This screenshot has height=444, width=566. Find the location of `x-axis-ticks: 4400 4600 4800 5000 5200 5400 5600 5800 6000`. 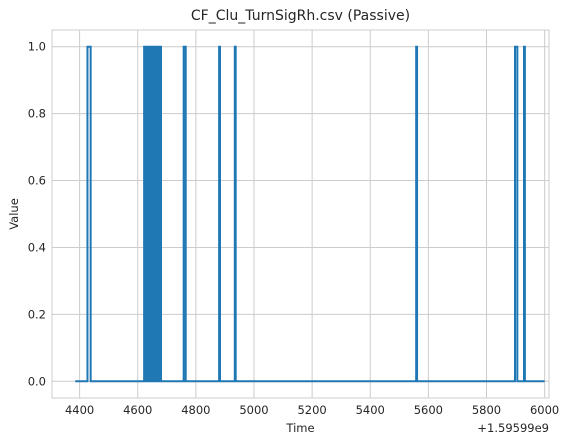

x-axis-ticks: 4400 4600 4800 5000 5200 5400 5600 5800 6000 is located at coordinates (312, 410).